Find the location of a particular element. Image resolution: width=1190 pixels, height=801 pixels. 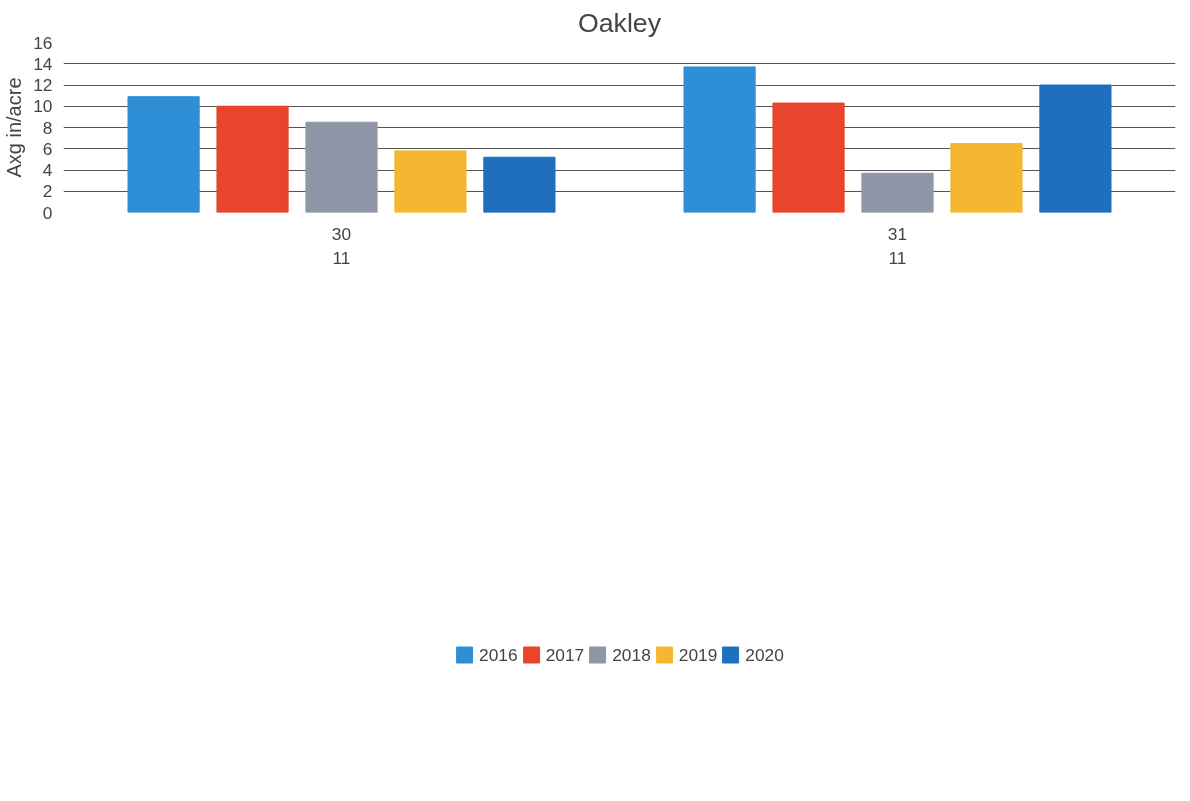

legend-label: 2020 is located at coordinates (764, 655).